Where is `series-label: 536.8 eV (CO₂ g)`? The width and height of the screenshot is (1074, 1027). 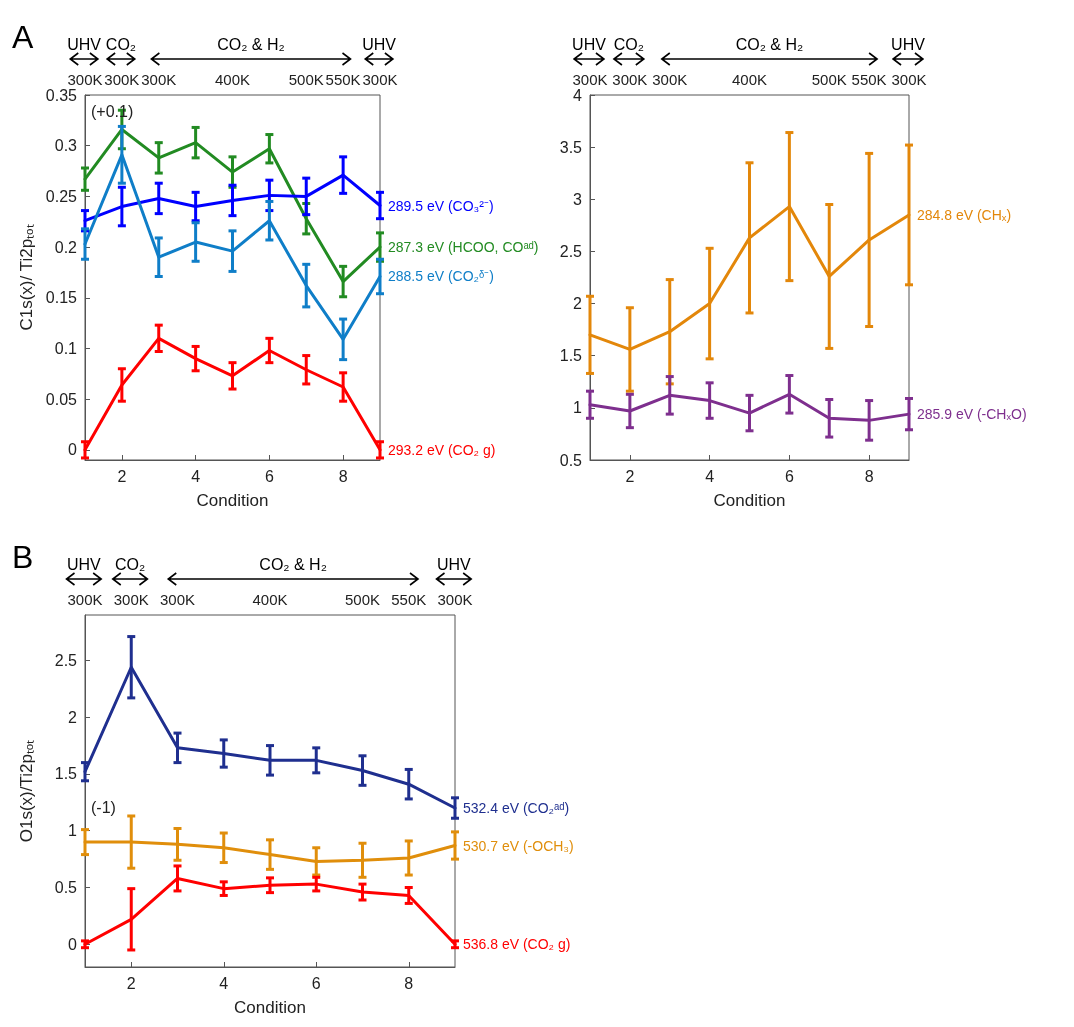
series-label: 536.8 eV (CO₂ g) is located at coordinates (517, 944).